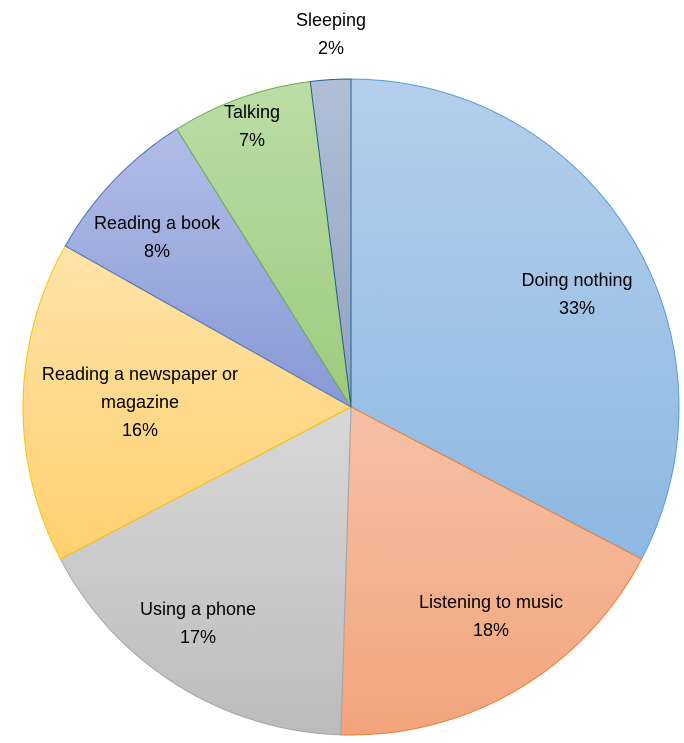 The image size is (684, 743). Describe the element at coordinates (331, 48) in the screenshot. I see `slice-value-label: 2%` at that location.